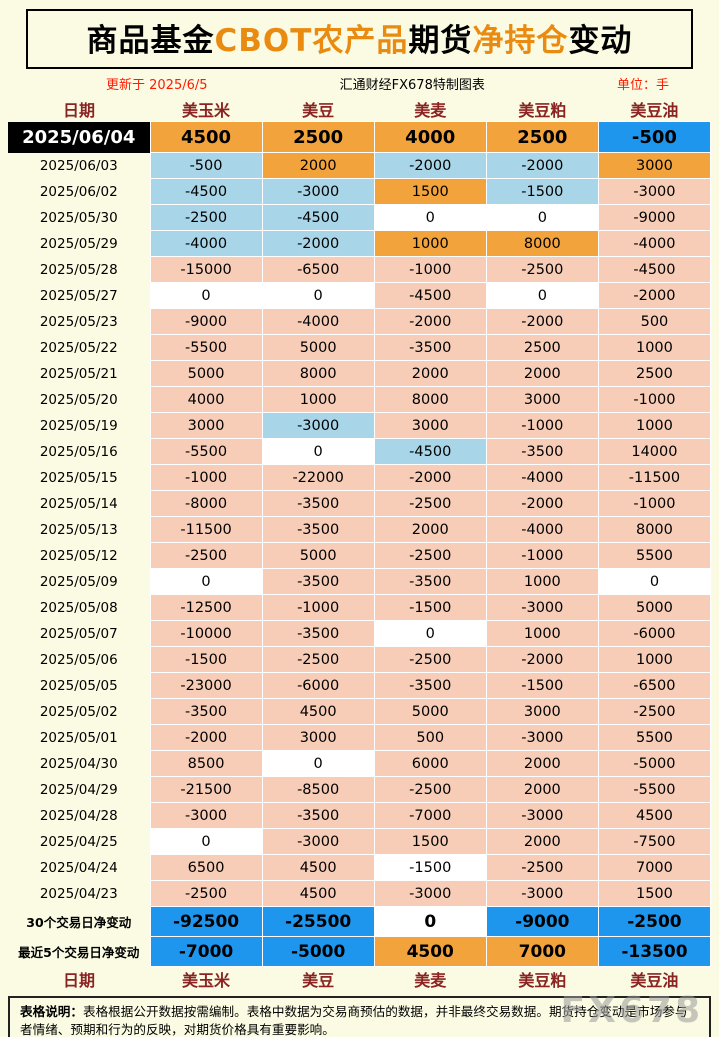  Describe the element at coordinates (654, 269) in the screenshot. I see `value-cell: -4500` at that location.